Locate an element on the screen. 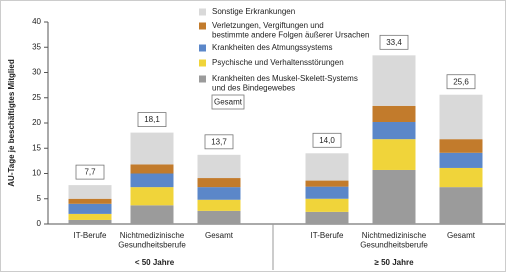  total-label: 25,6 is located at coordinates (461, 81).